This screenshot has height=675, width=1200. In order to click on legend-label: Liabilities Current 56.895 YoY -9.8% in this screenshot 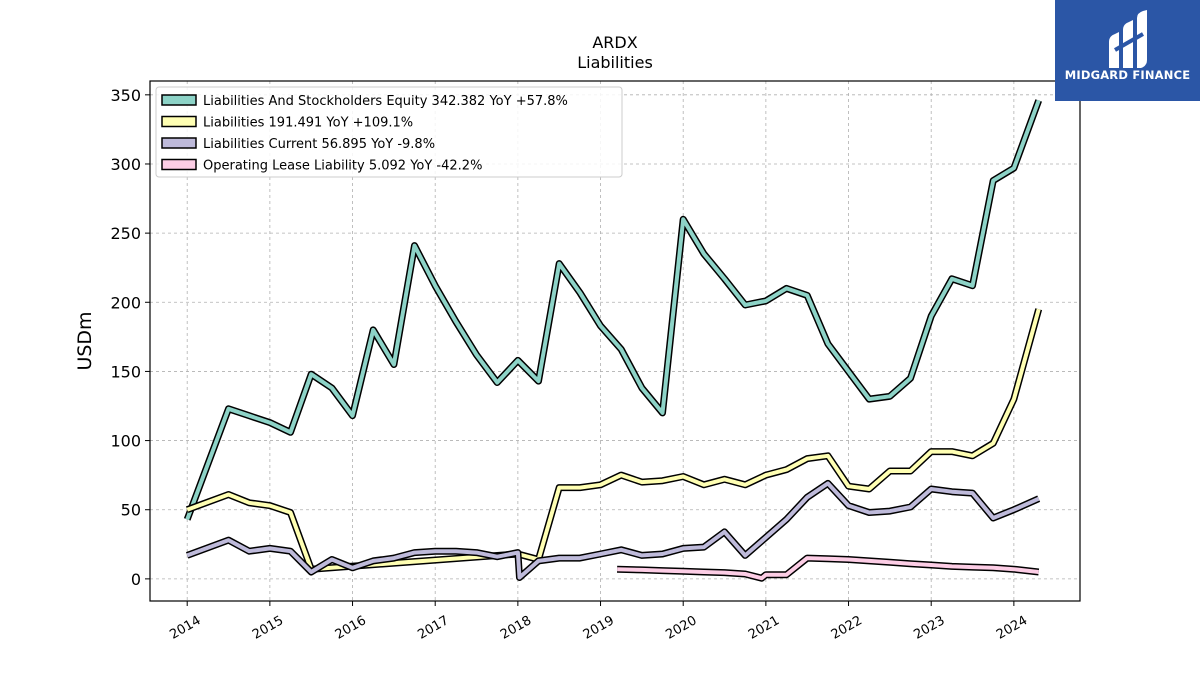, I will do `click(319, 144)`.